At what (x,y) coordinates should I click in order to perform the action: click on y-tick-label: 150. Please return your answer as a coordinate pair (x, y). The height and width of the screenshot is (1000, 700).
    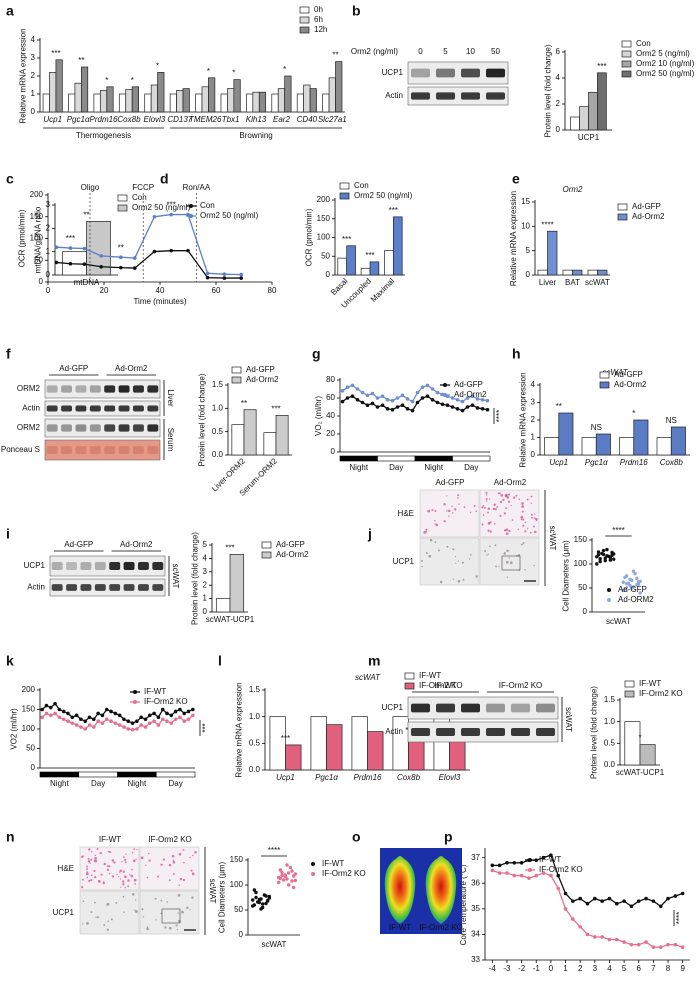
    Looking at the image, I should click on (29, 709).